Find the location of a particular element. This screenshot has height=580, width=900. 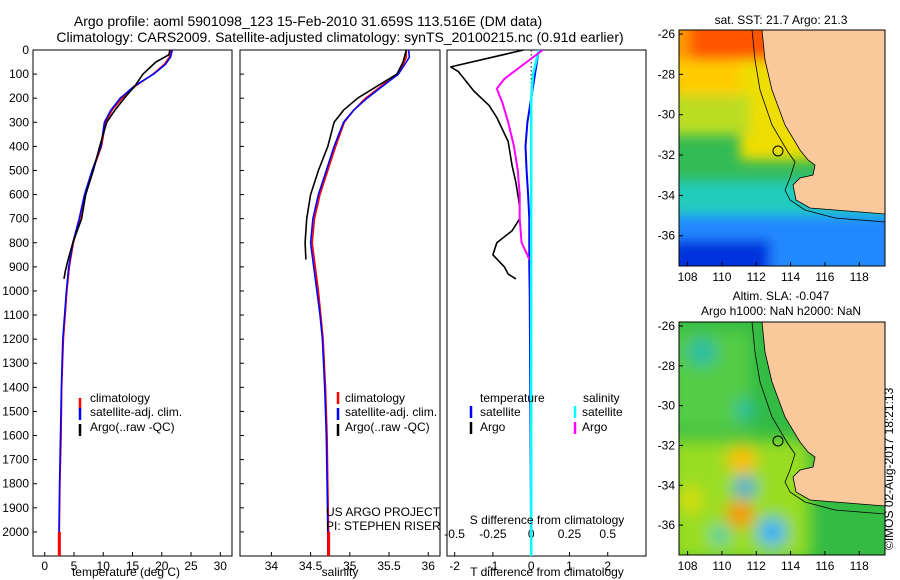

sla-map-subtitle: Argo h1000: NaN h2000: NaN is located at coordinates (781, 311).